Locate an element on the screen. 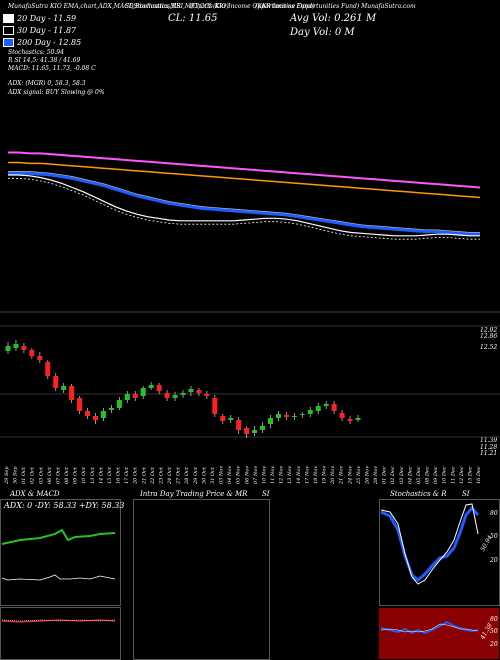 The image size is (500, 660). price-axis-top: 12.92 is located at coordinates (489, 330).